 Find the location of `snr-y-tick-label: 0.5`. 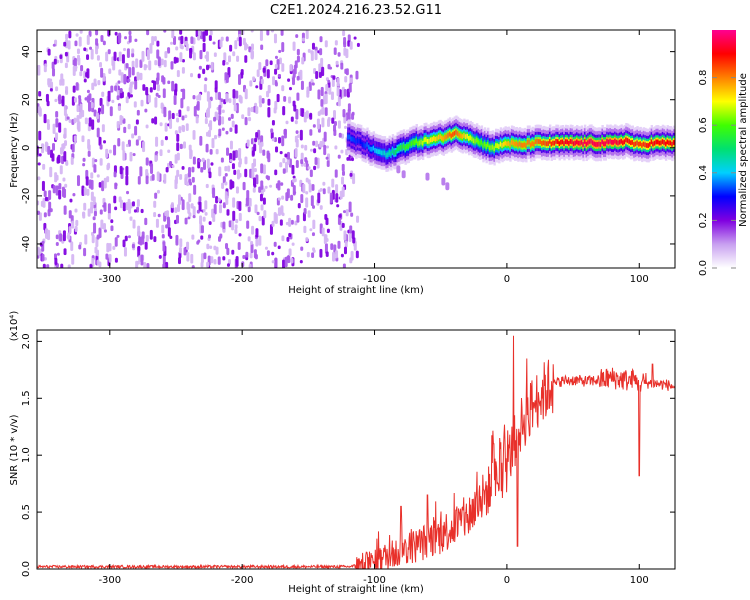

snr-y-tick-label: 0.5 is located at coordinates (26, 512).